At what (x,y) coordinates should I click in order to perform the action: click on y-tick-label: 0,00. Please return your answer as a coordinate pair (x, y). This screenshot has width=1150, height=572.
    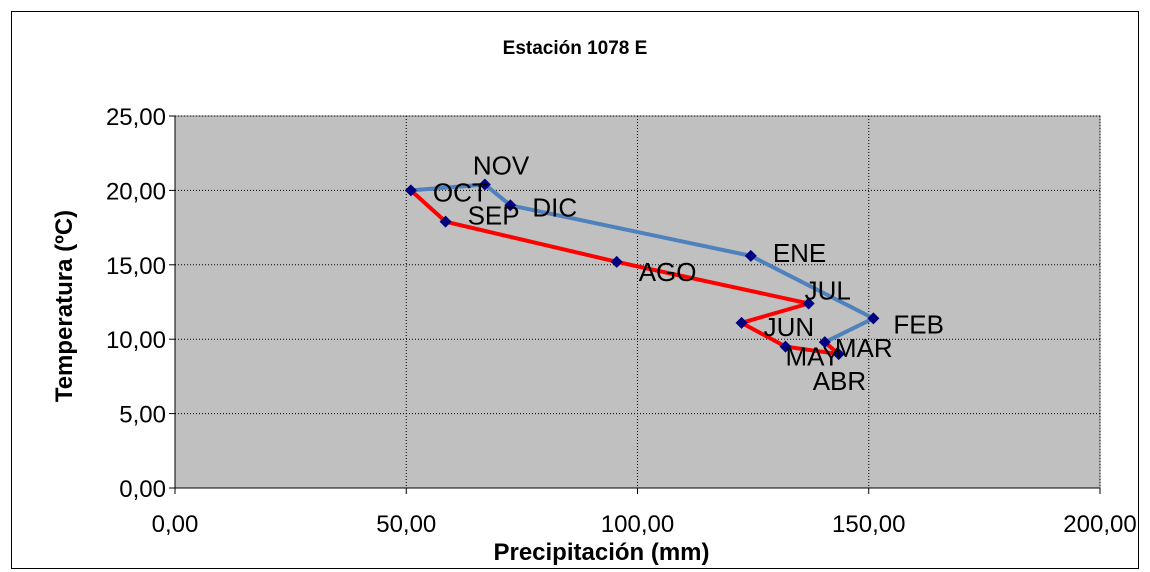
    Looking at the image, I should click on (142, 489).